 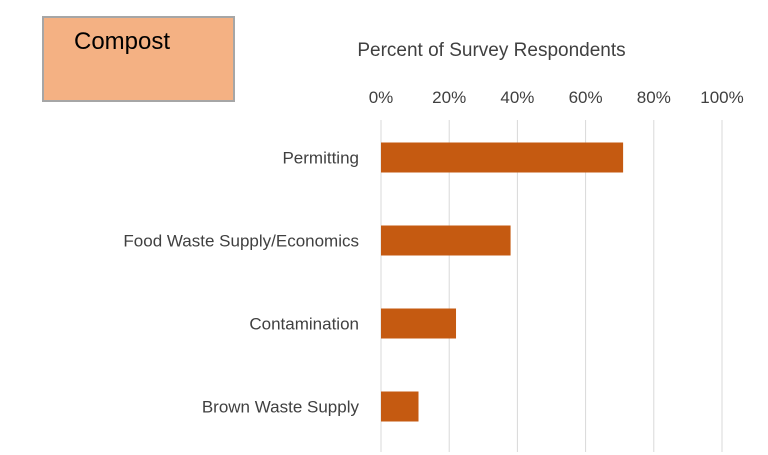 I want to click on x-tick-label: 100%, so click(x=721, y=97).